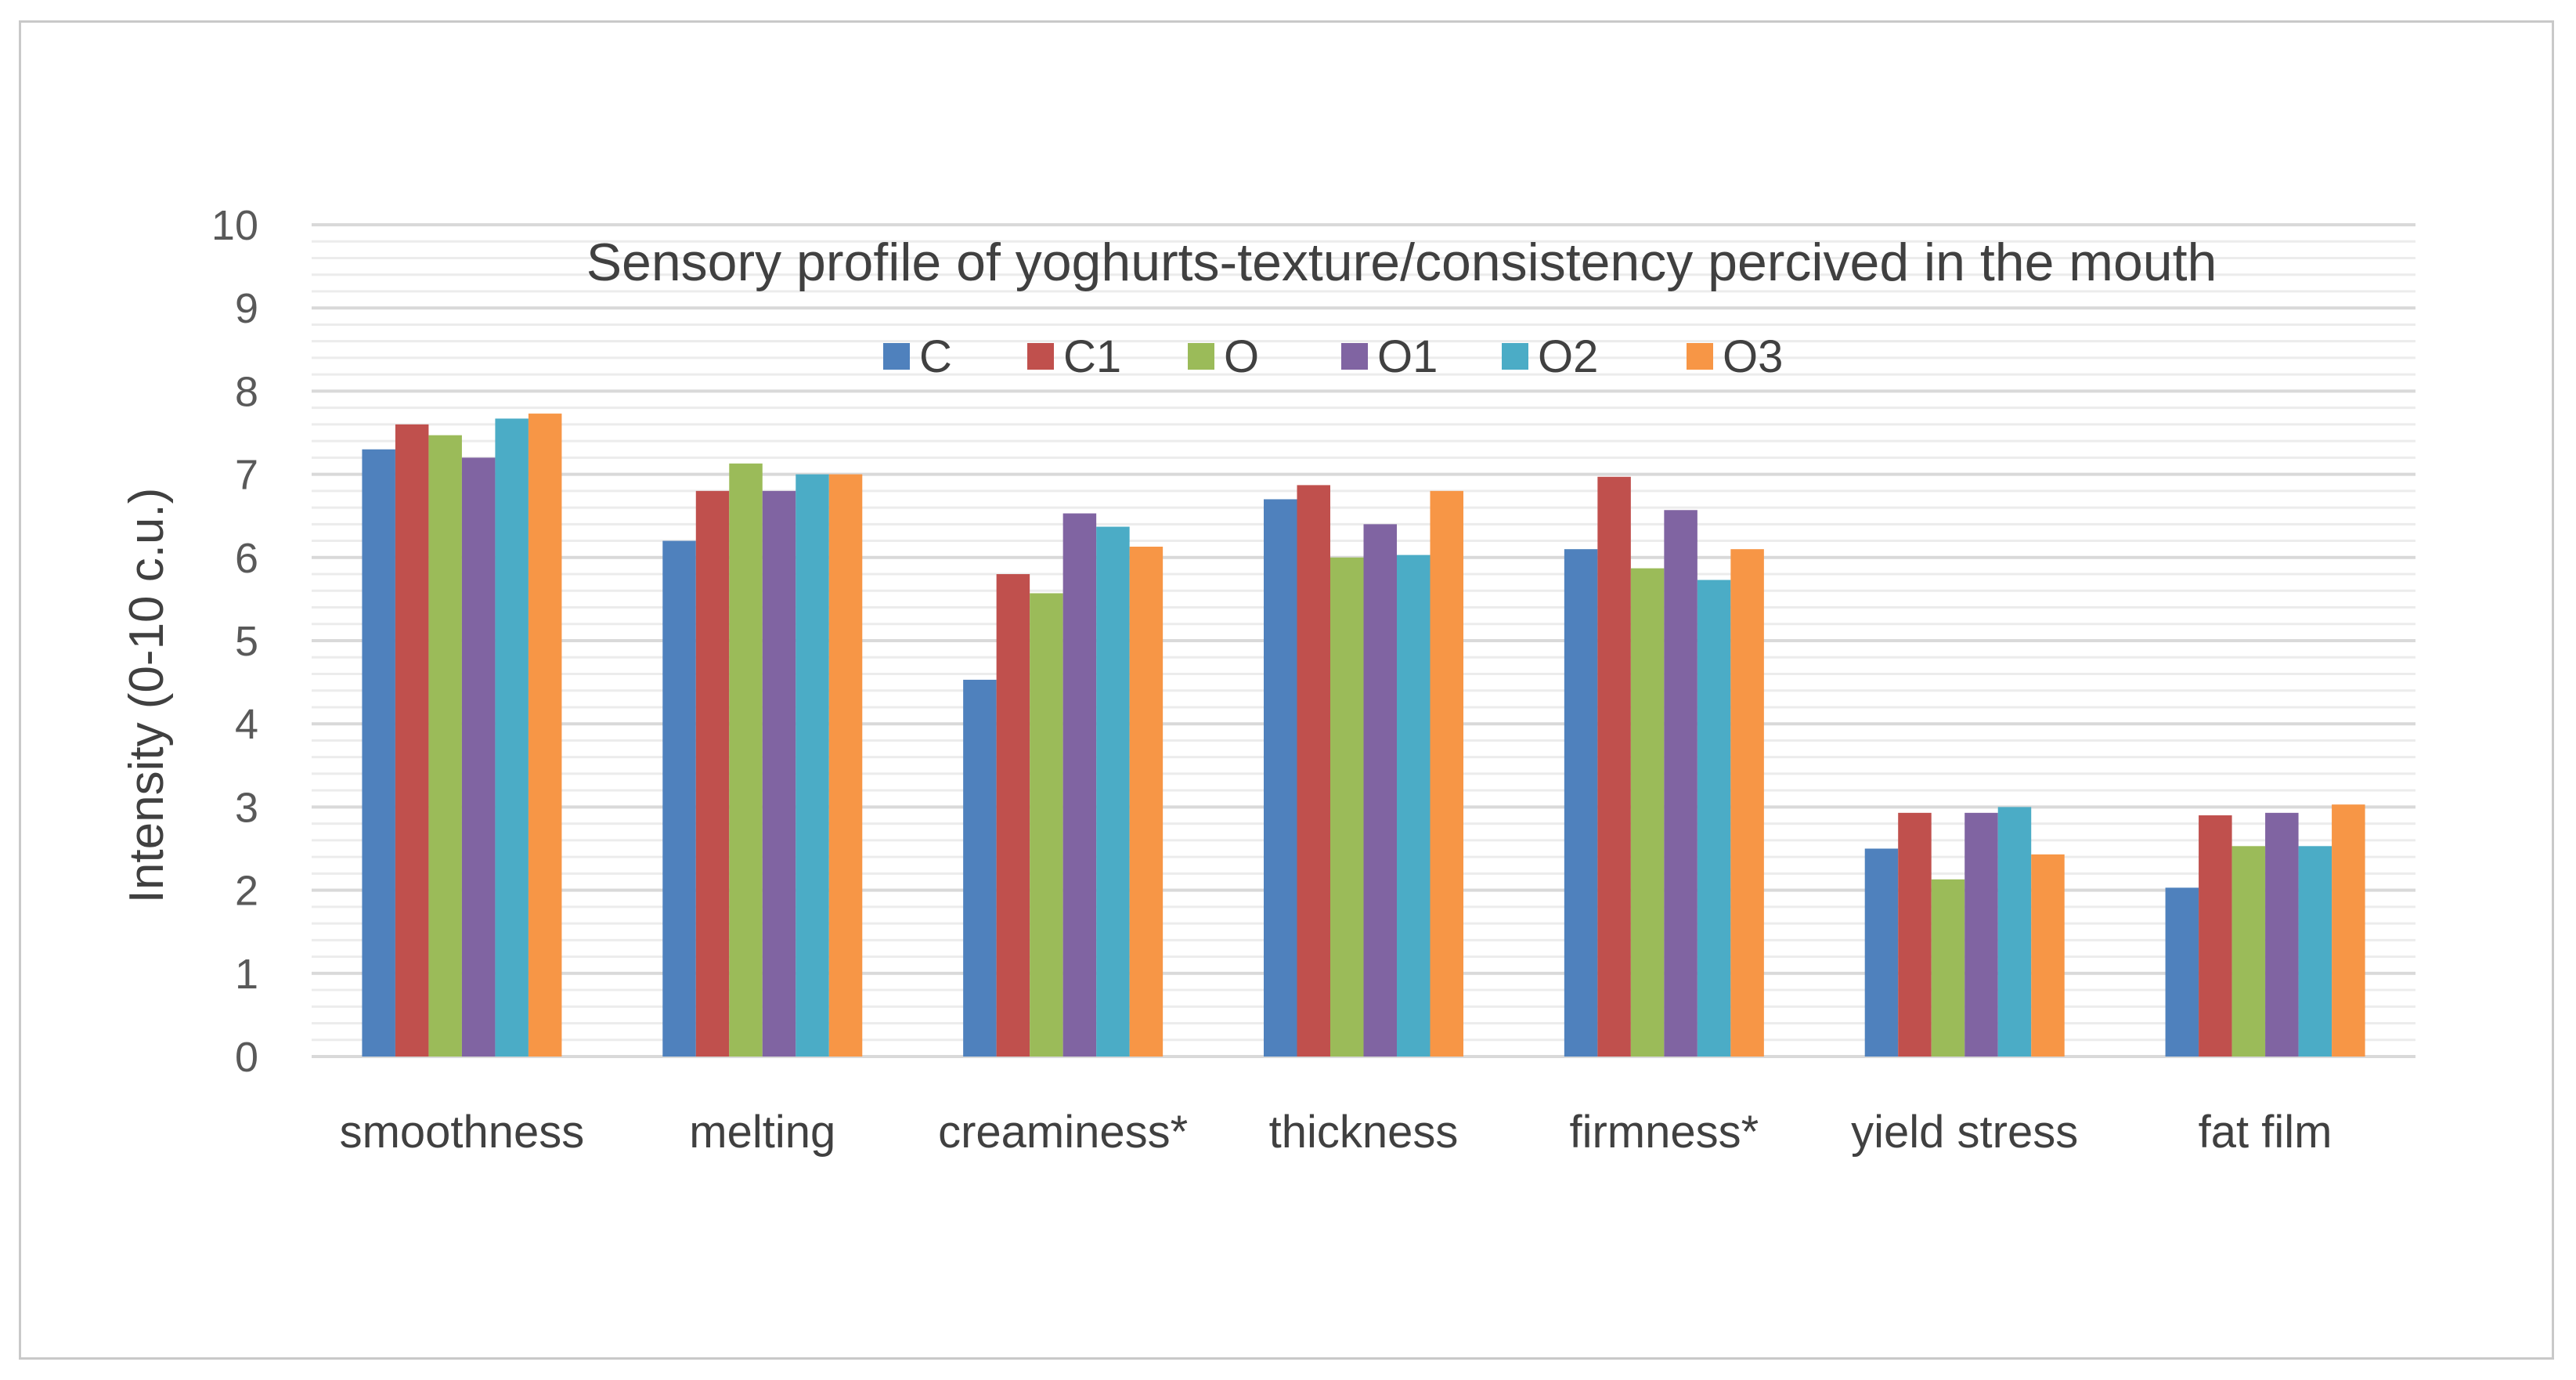 The height and width of the screenshot is (1380, 2576). I want to click on legend-label: O2, so click(1568, 356).